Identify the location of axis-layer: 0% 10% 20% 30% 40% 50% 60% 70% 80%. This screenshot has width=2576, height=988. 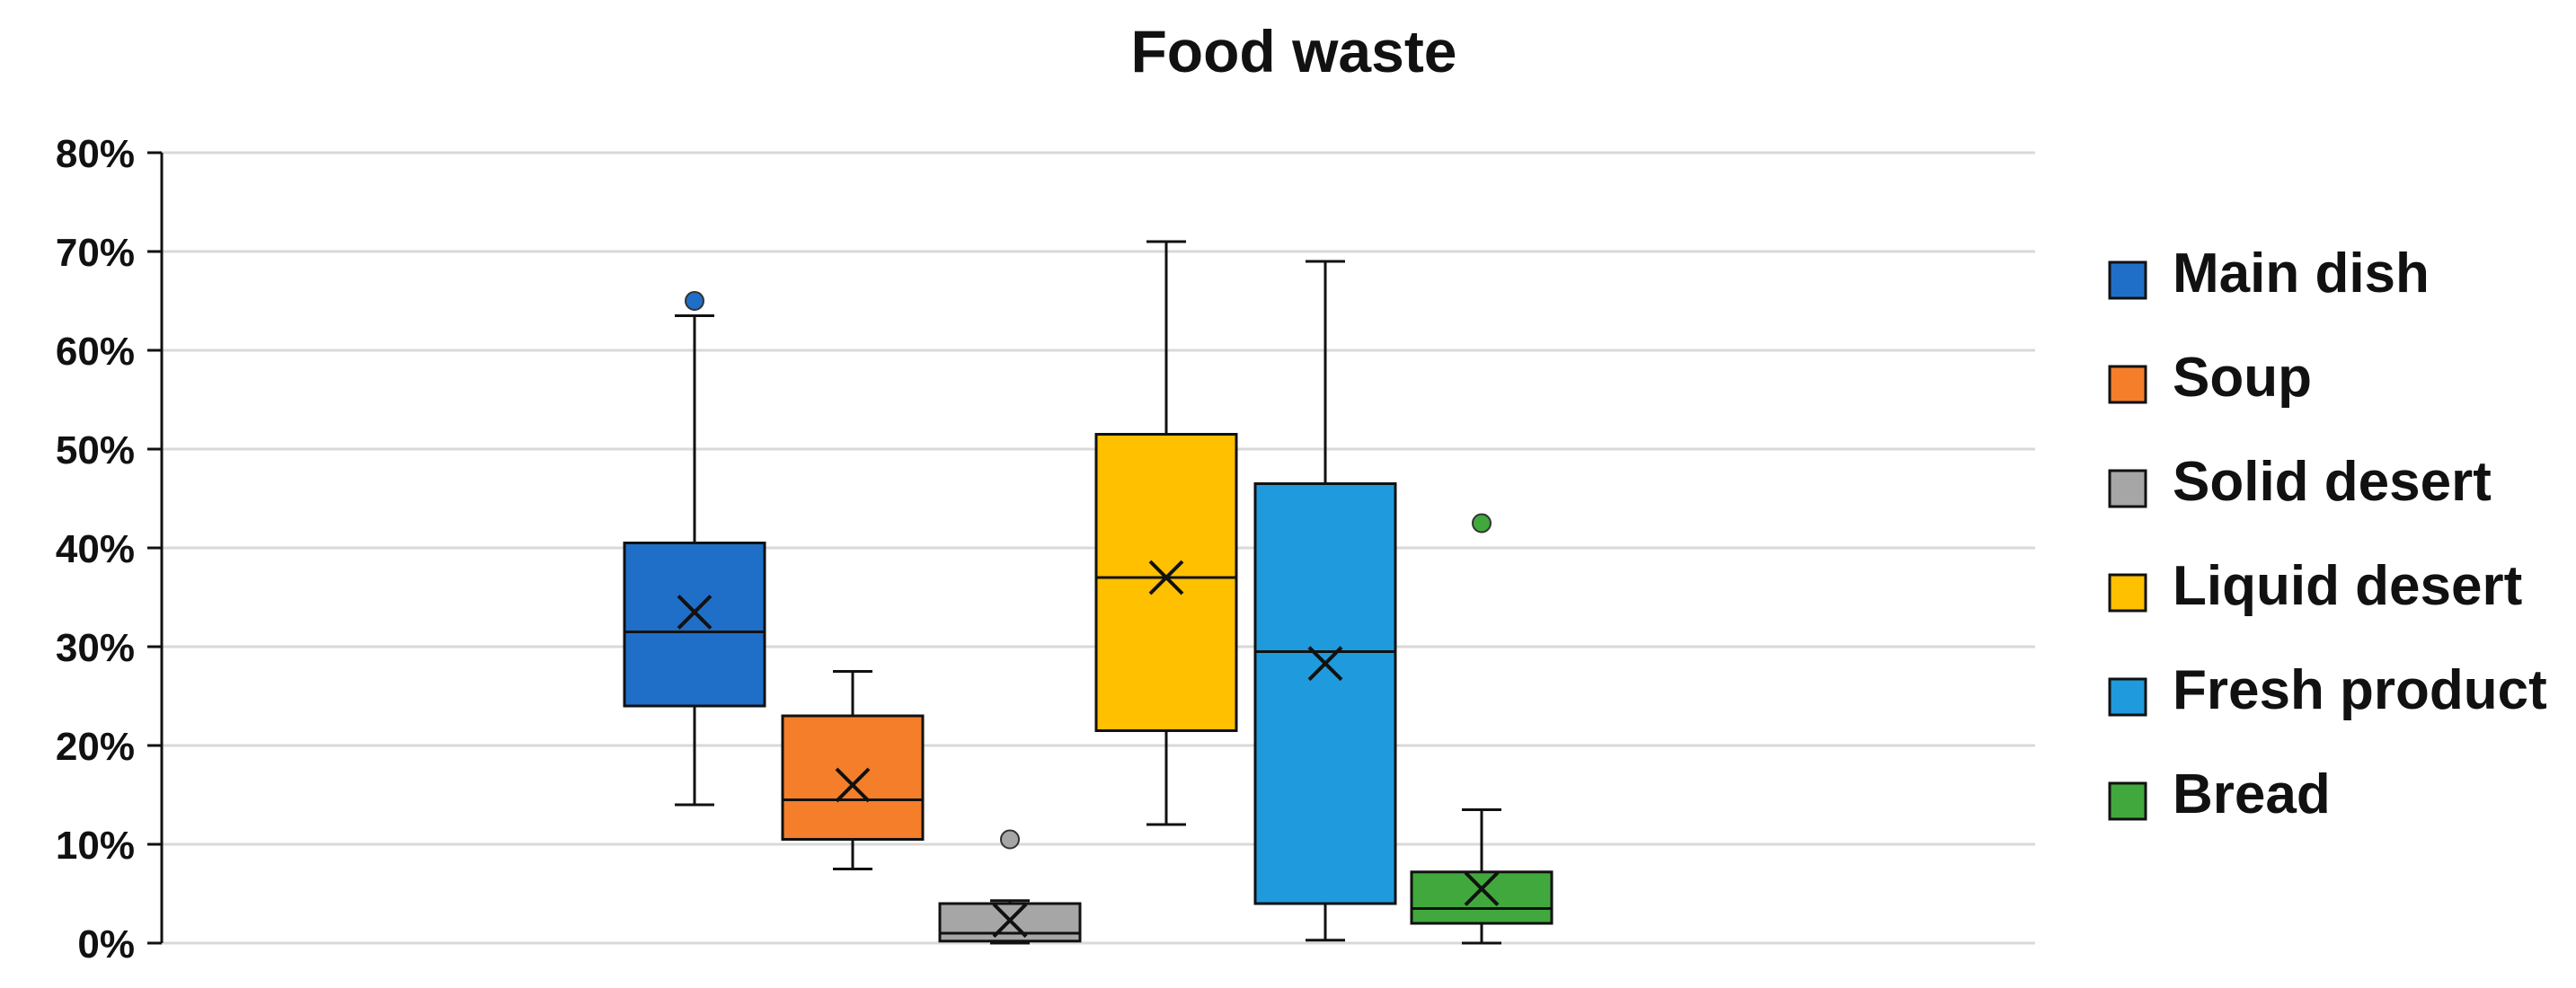
(110, 549).